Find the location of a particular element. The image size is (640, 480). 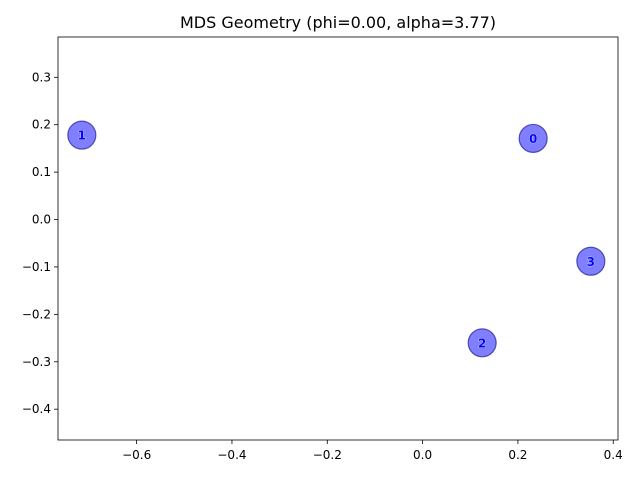

y-tick-label: −0.3 is located at coordinates (36, 362).